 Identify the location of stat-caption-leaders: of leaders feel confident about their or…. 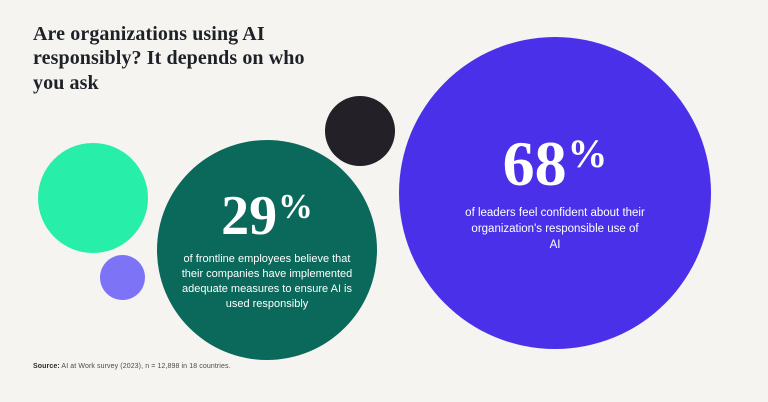
(555, 229).